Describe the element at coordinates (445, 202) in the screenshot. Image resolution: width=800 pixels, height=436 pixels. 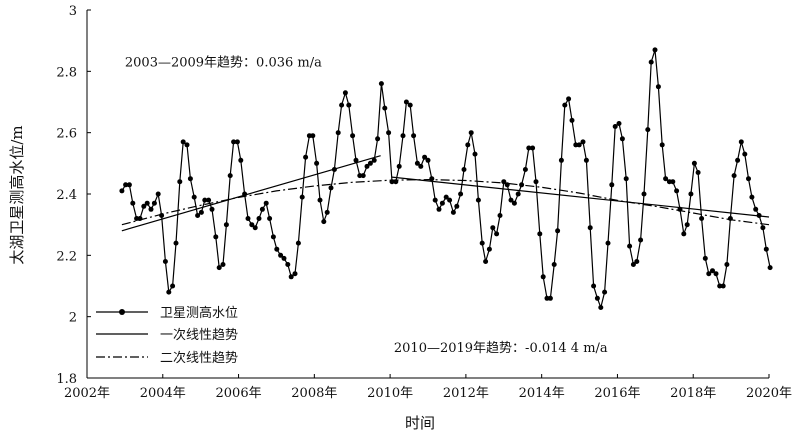
I see `quadratic-trend-line` at that location.